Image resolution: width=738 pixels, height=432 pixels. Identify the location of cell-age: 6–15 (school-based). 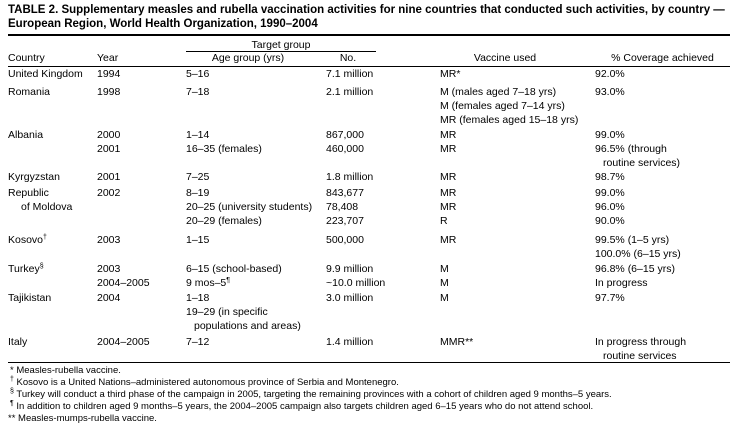
(234, 269).